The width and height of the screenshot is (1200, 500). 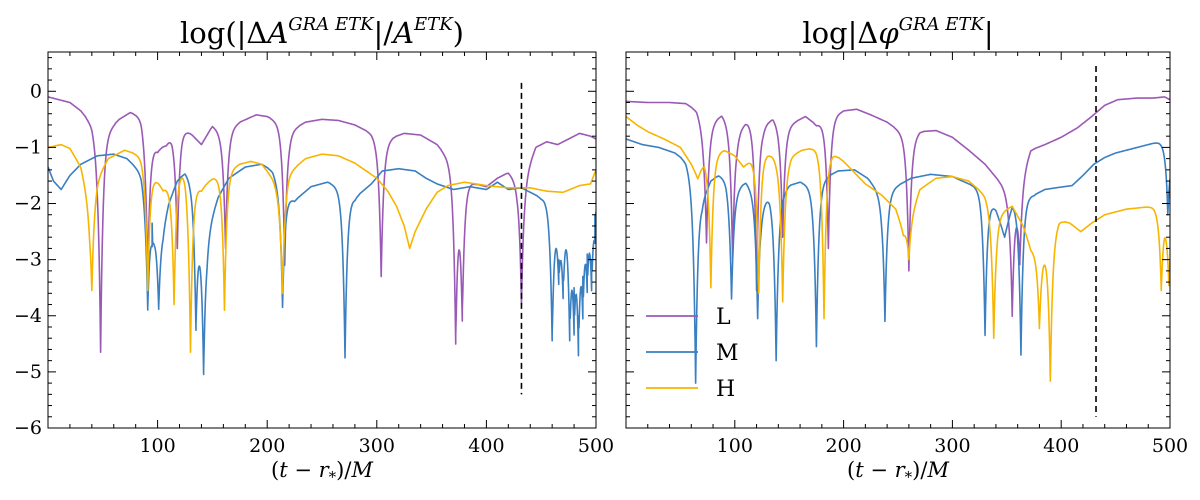 What do you see at coordinates (28, 372) in the screenshot?
I see `y-tick-label: −5` at bounding box center [28, 372].